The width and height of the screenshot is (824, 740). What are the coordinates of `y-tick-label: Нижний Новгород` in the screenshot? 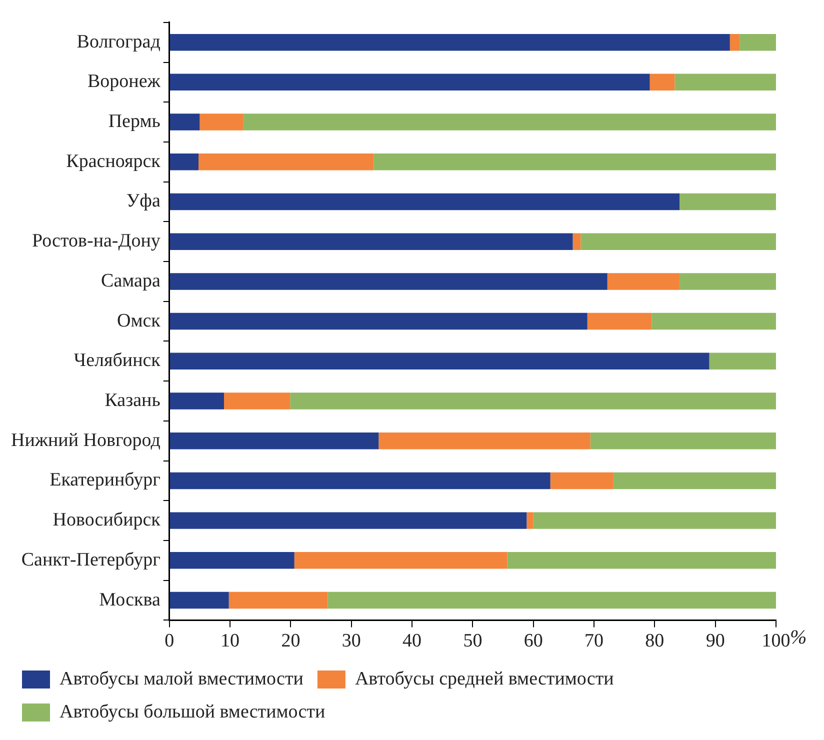 It's located at (85, 440).